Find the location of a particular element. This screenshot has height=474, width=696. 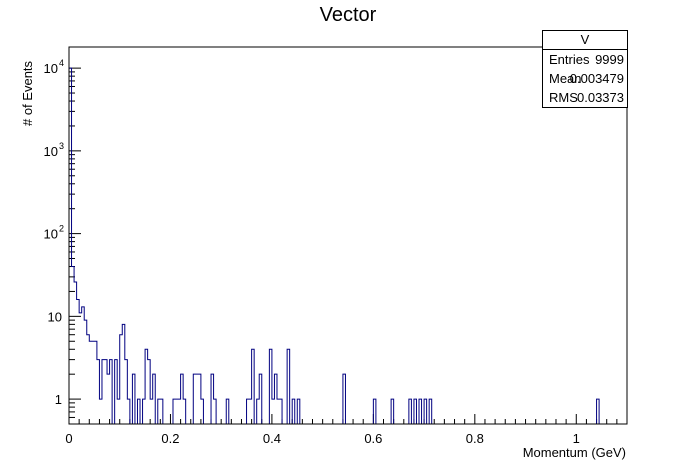

y-axis-label-wrap: # of Events is located at coordinates (27, 81).